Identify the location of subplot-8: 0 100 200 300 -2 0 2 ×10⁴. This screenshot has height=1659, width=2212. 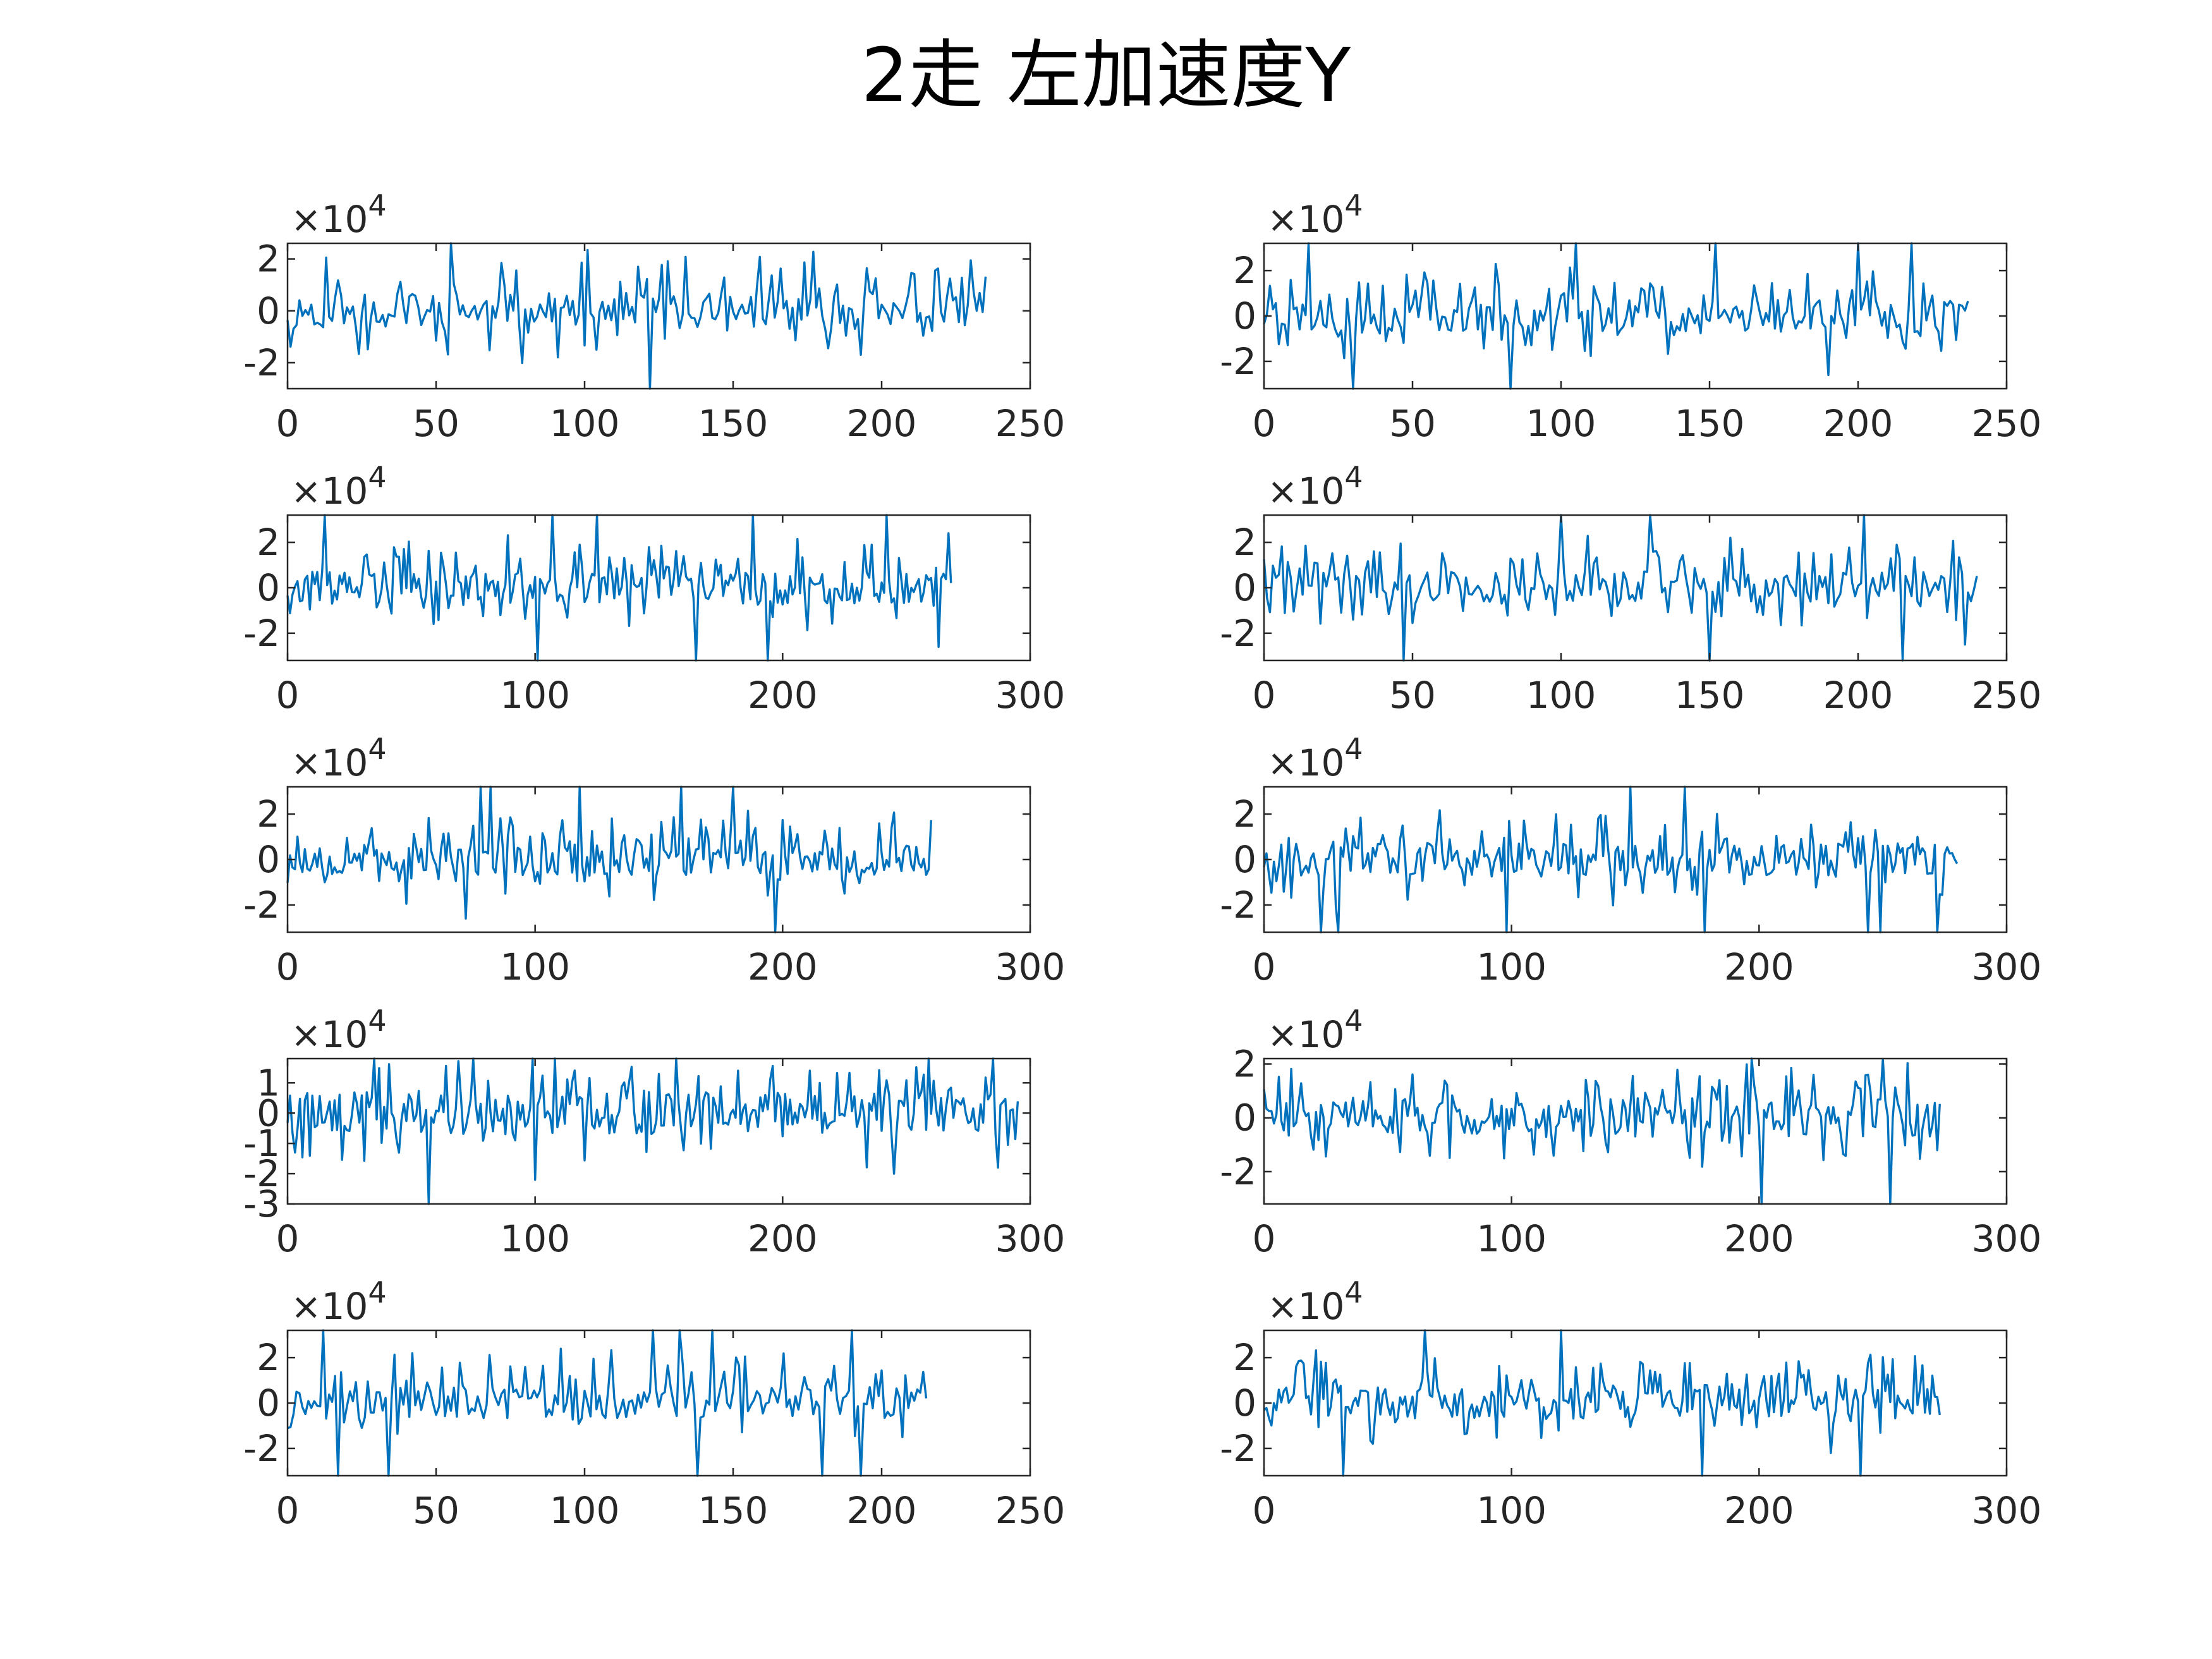
(1631, 1132).